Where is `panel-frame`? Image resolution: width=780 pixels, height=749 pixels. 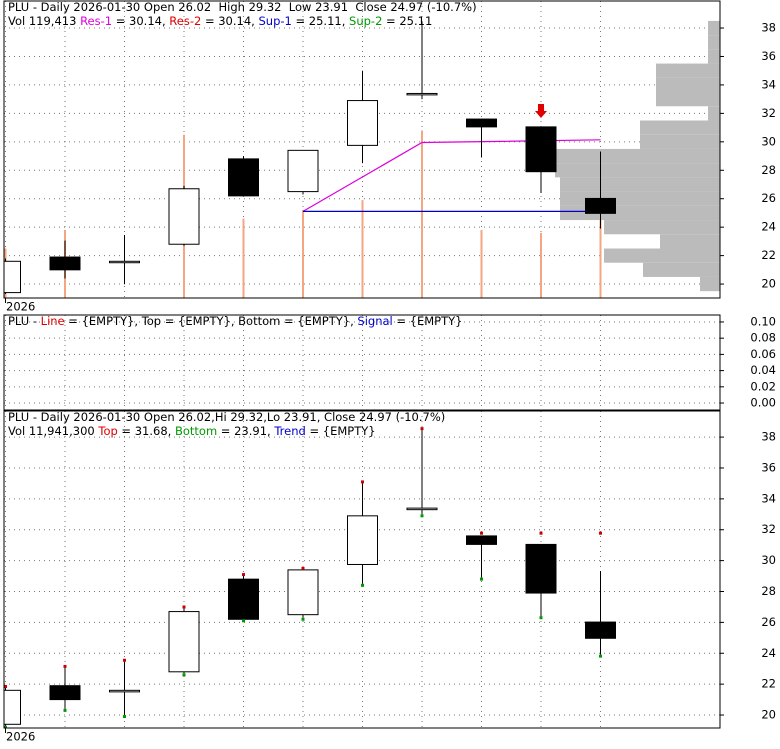
panel-frame is located at coordinates (362, 362).